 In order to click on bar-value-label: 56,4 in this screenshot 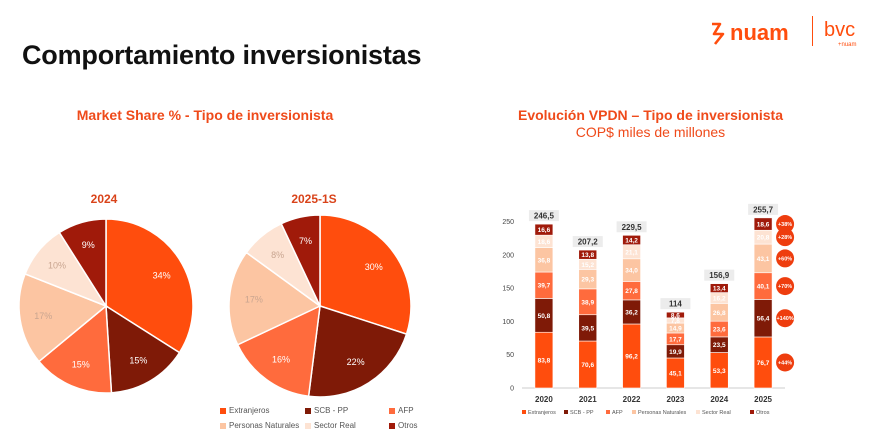, I will do `click(763, 319)`.